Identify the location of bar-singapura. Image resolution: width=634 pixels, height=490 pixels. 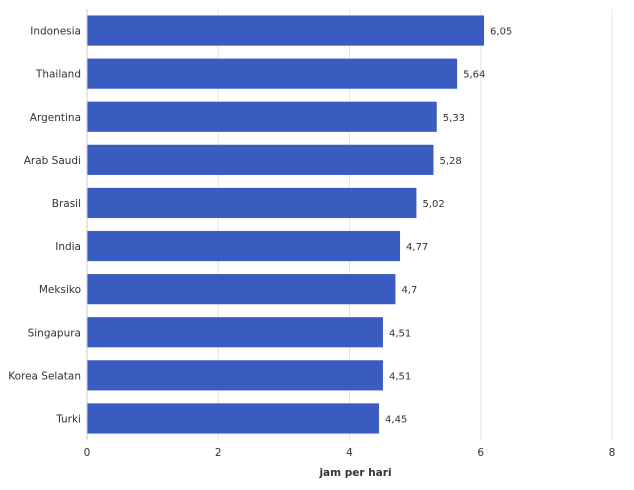
(235, 332).